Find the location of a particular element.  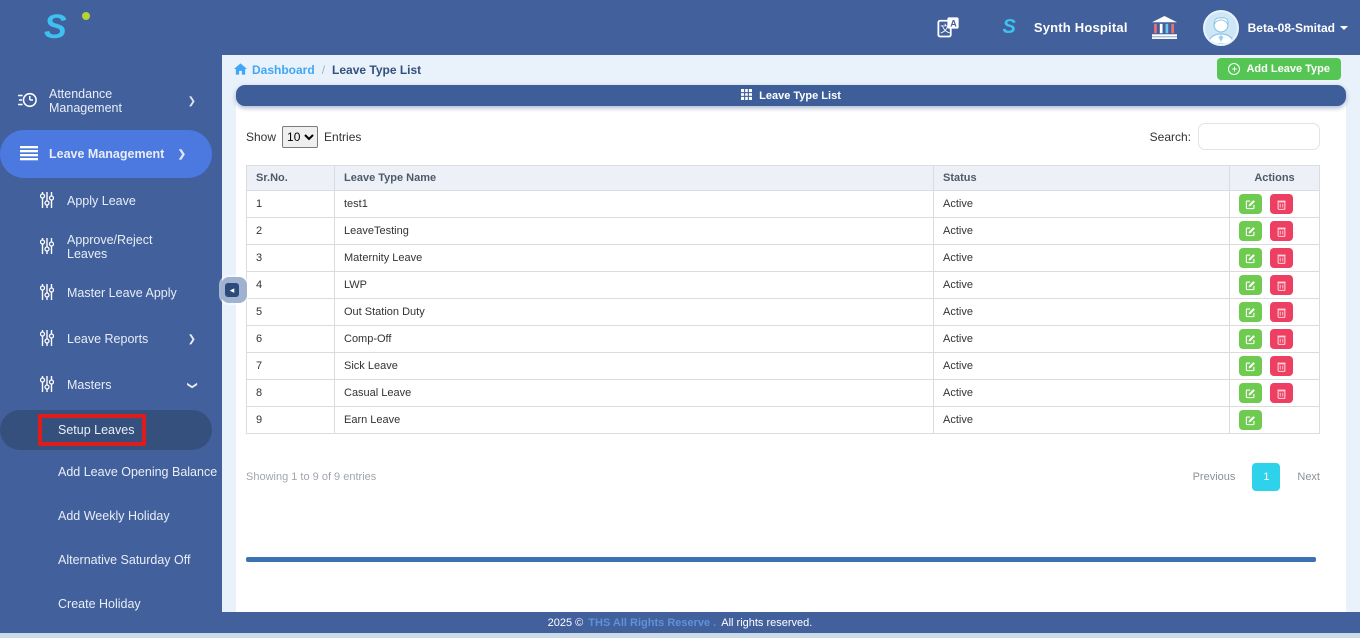

bottom-divider-line is located at coordinates (781, 559).